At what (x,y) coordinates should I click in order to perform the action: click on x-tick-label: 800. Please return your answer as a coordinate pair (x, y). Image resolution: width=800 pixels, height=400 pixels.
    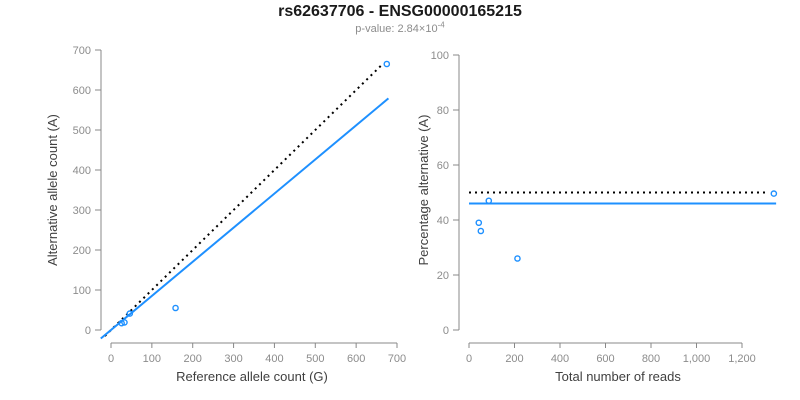
    Looking at the image, I should click on (651, 359).